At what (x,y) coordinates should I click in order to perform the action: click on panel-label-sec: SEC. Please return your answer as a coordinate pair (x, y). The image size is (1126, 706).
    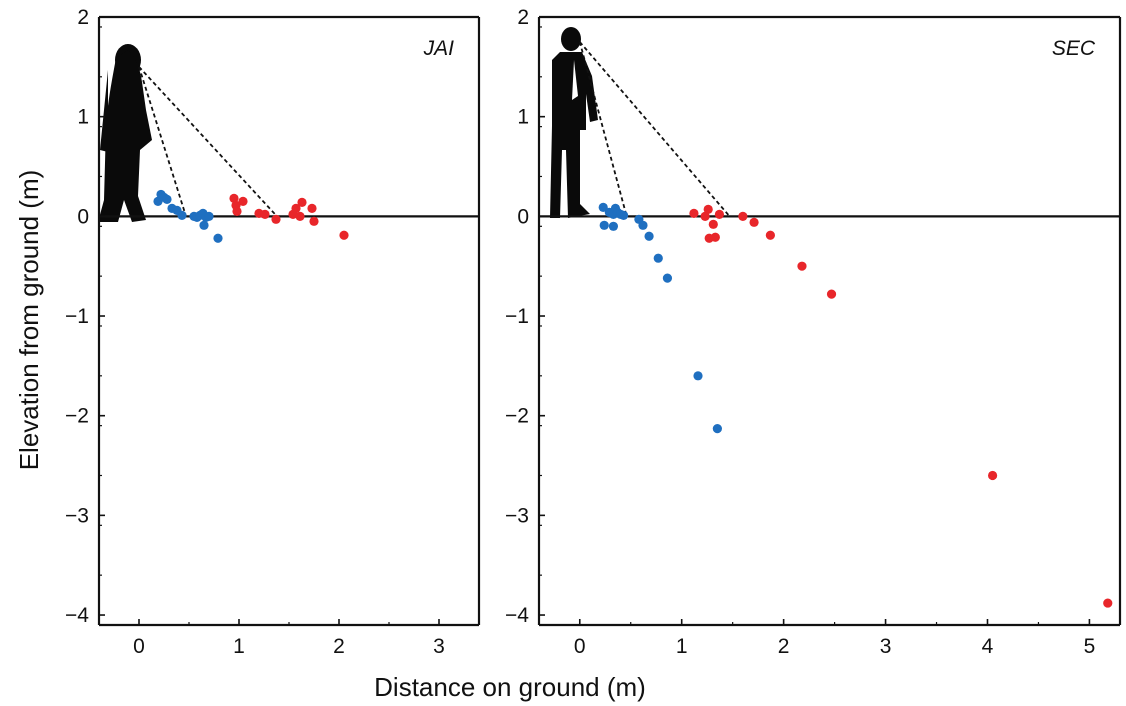
    Looking at the image, I should click on (1074, 48).